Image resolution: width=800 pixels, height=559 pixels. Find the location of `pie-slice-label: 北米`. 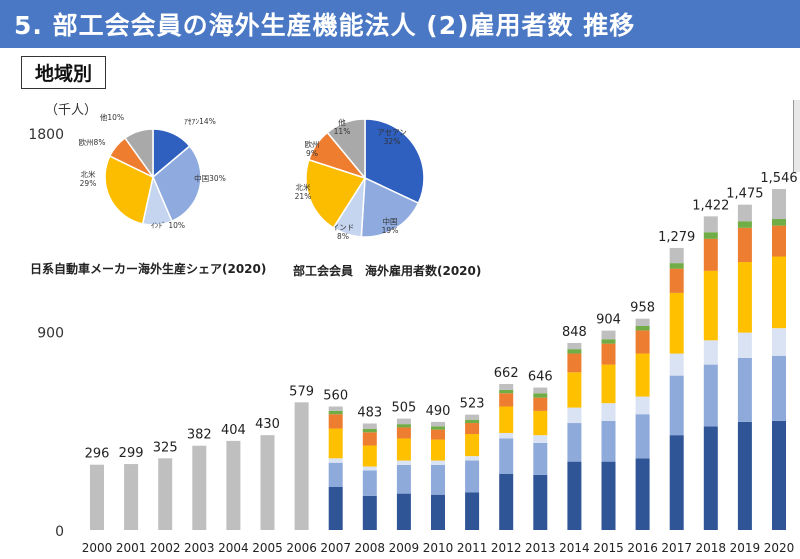

pie-slice-label: 北米 is located at coordinates (88, 174).